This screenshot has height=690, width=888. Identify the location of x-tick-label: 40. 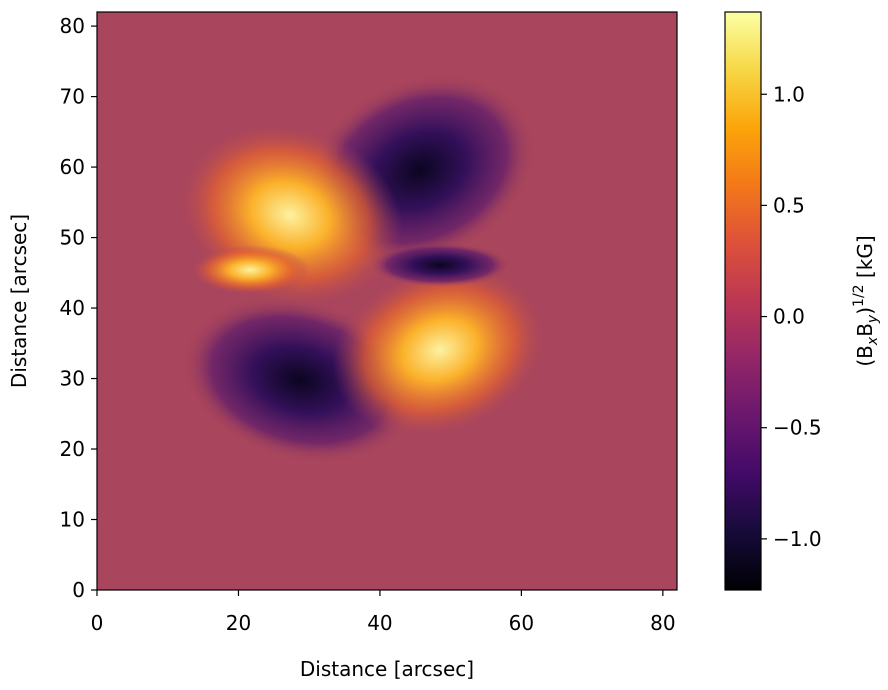
(379, 623).